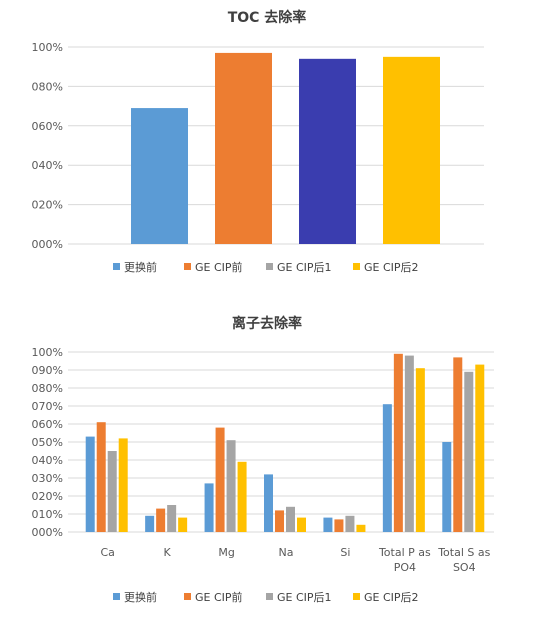  I want to click on chart1-title: TOC 去除率, so click(267, 17).